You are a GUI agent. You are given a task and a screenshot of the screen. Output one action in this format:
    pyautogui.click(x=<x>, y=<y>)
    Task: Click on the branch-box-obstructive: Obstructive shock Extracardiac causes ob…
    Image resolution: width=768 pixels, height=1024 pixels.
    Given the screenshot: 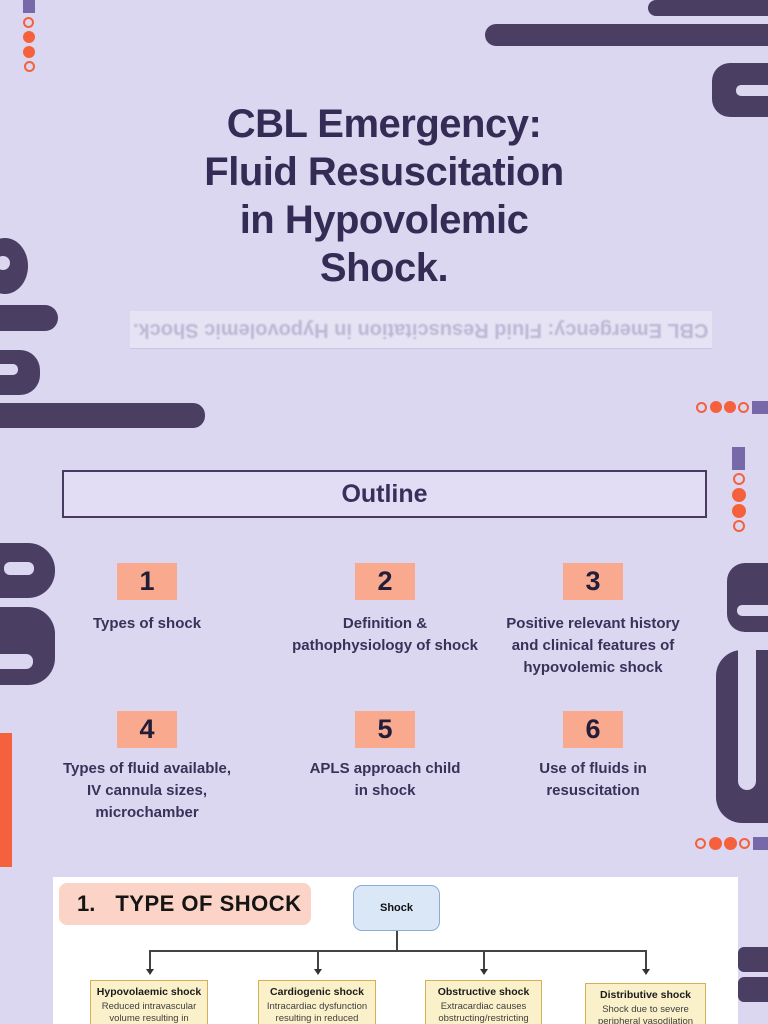 What is the action you would take?
    pyautogui.click(x=483, y=1002)
    